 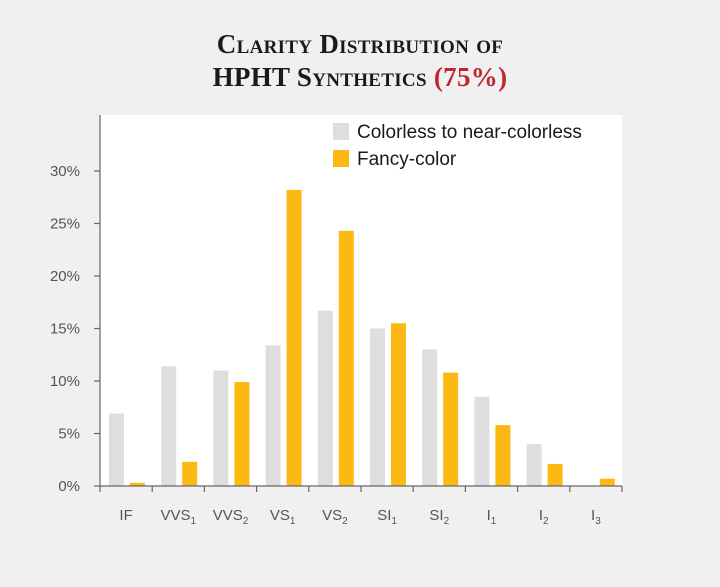 I want to click on legend-label-fancy: Fancy-color, so click(x=407, y=159).